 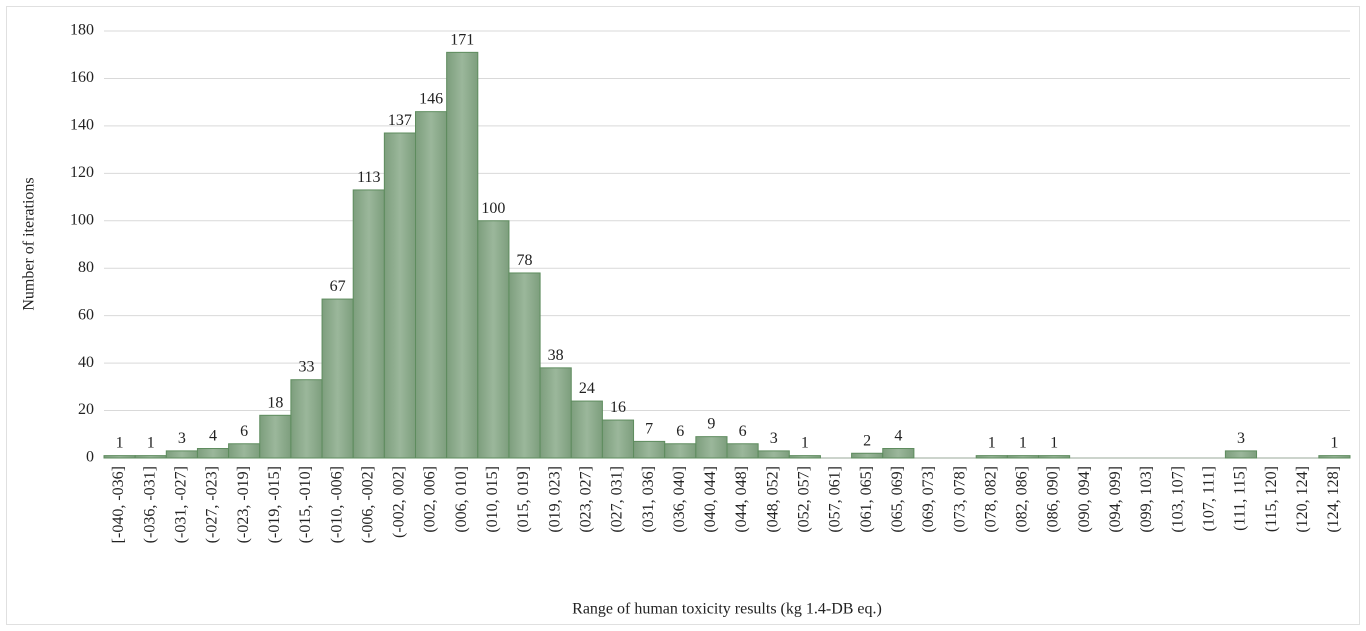 I want to click on x-tick-label: (-002, 002], so click(x=399, y=502).